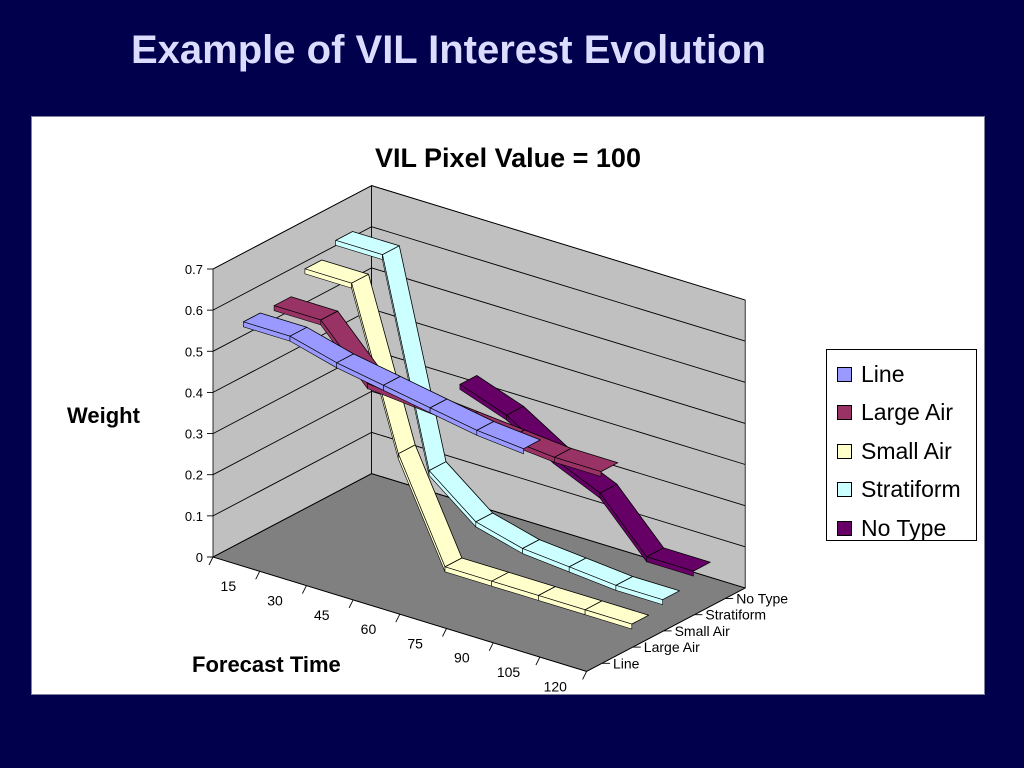  What do you see at coordinates (266, 664) in the screenshot?
I see `x-axis-label: Forecast Time` at bounding box center [266, 664].